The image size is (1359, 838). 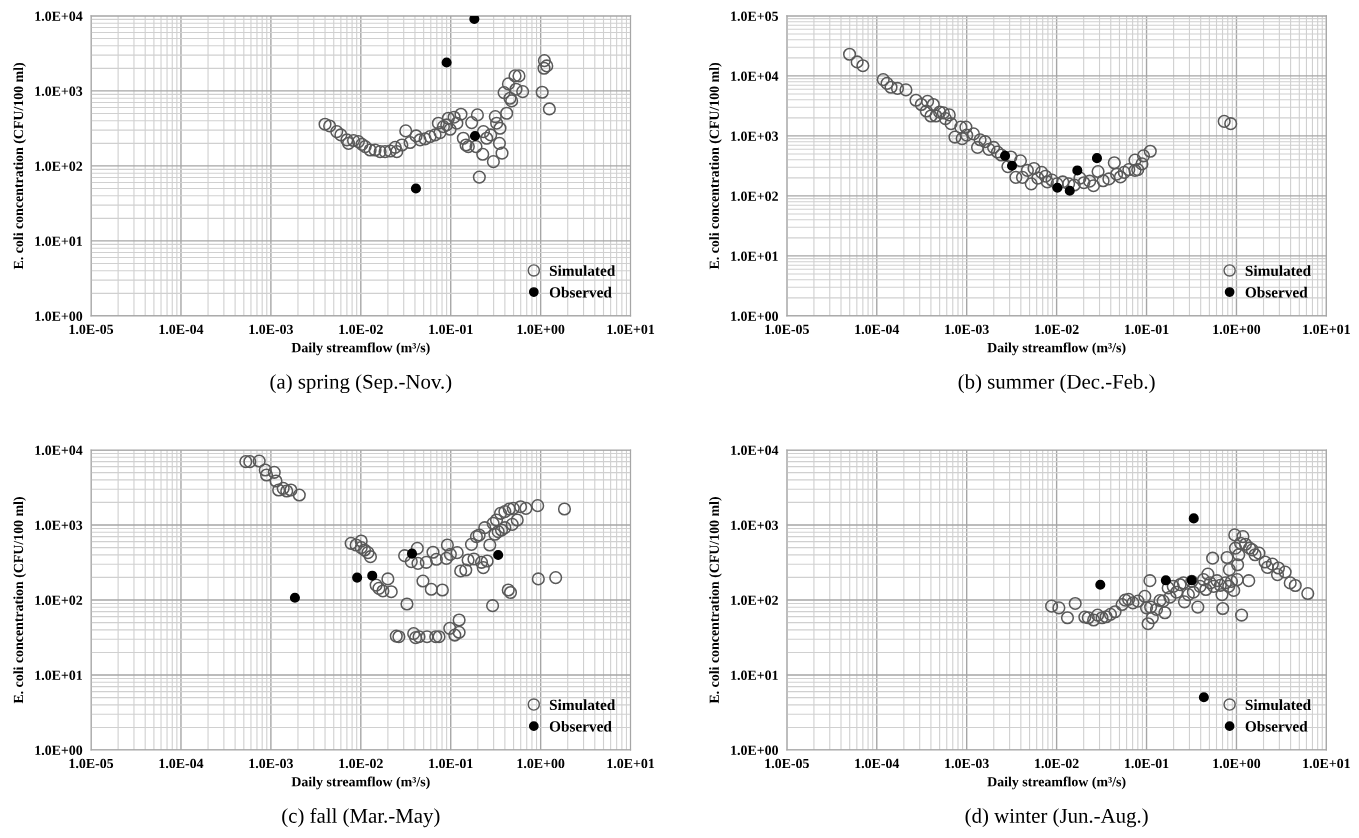 What do you see at coordinates (361, 818) in the screenshot?
I see `text: (c) fall (Mar.-May)` at bounding box center [361, 818].